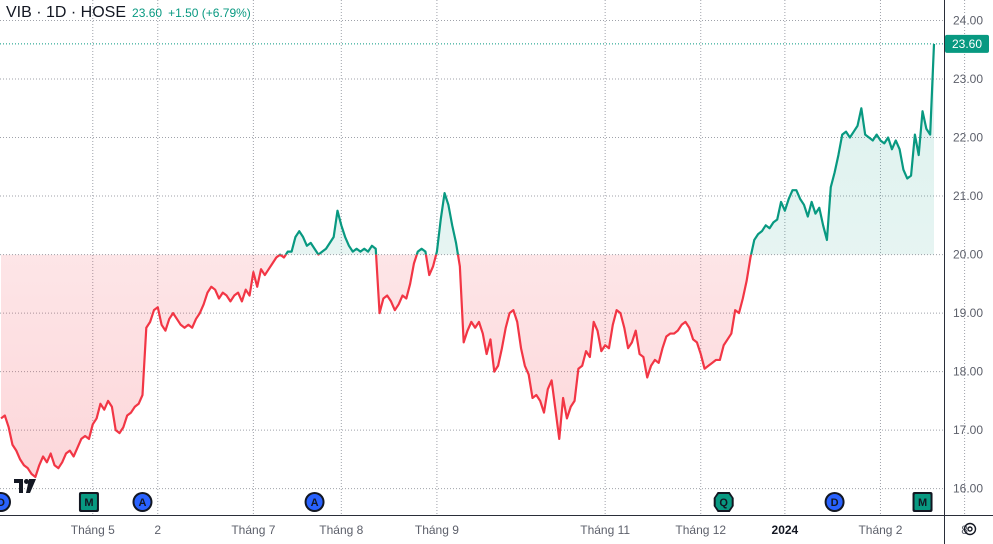 Image resolution: width=993 pixels, height=544 pixels. What do you see at coordinates (147, 13) in the screenshot?
I see `last-price-value: 23.60` at bounding box center [147, 13].